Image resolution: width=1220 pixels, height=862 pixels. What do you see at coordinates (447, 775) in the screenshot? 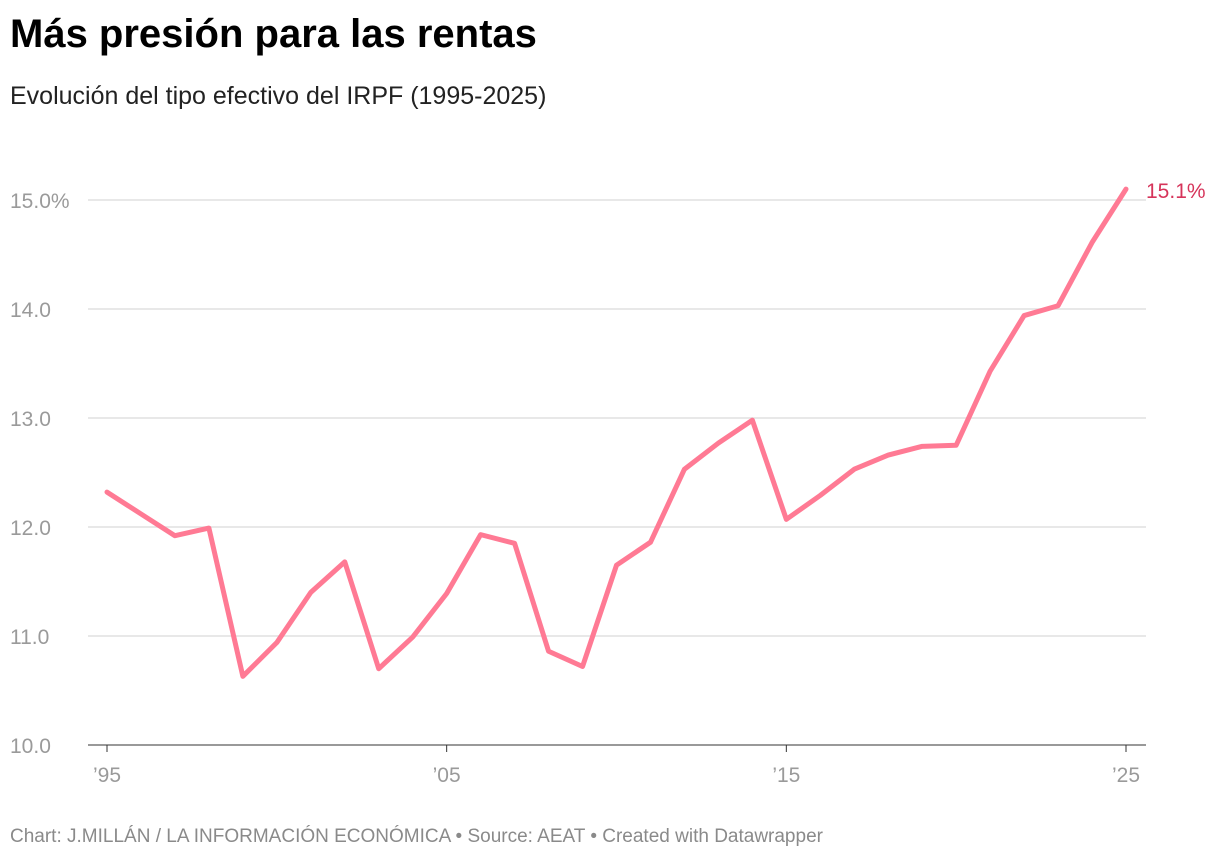
I see `x-tick-label: ’05` at bounding box center [447, 775].